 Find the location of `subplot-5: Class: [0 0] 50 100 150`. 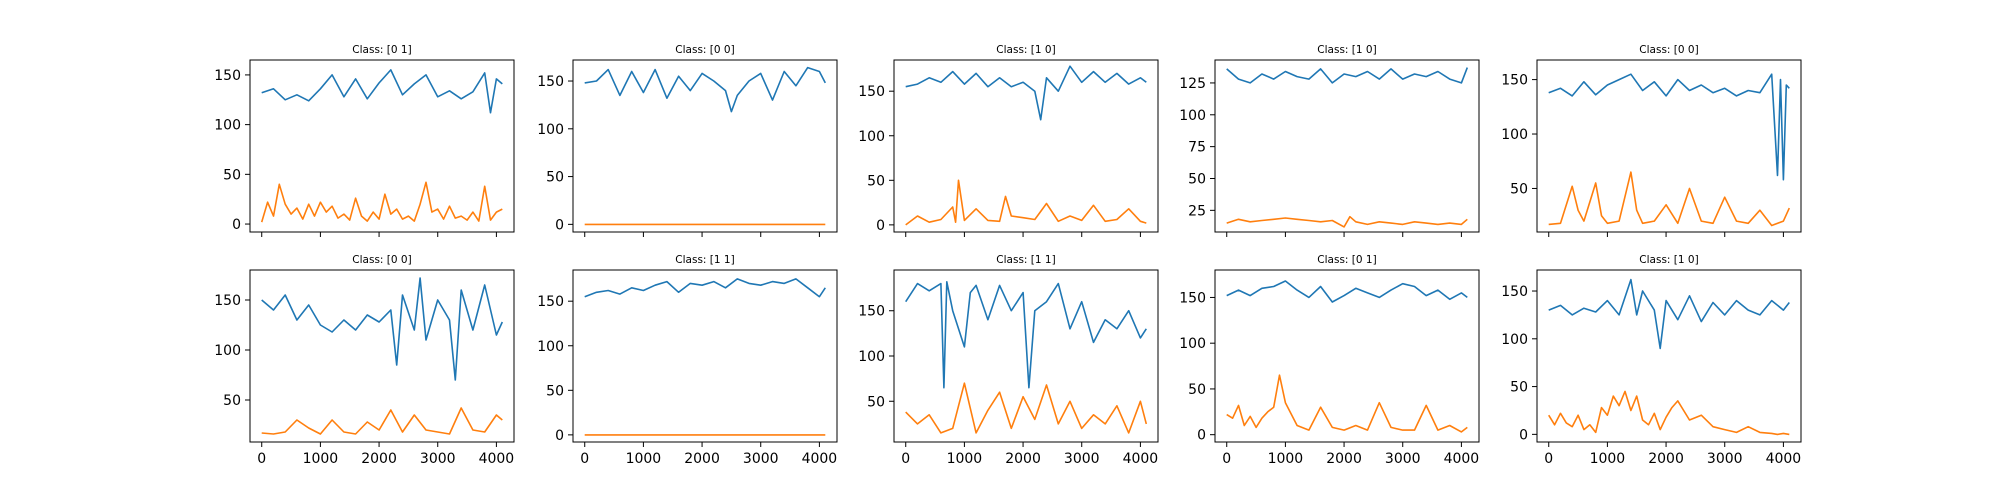

subplot-5: Class: [0 0] 50 100 150 is located at coordinates (1651, 140).